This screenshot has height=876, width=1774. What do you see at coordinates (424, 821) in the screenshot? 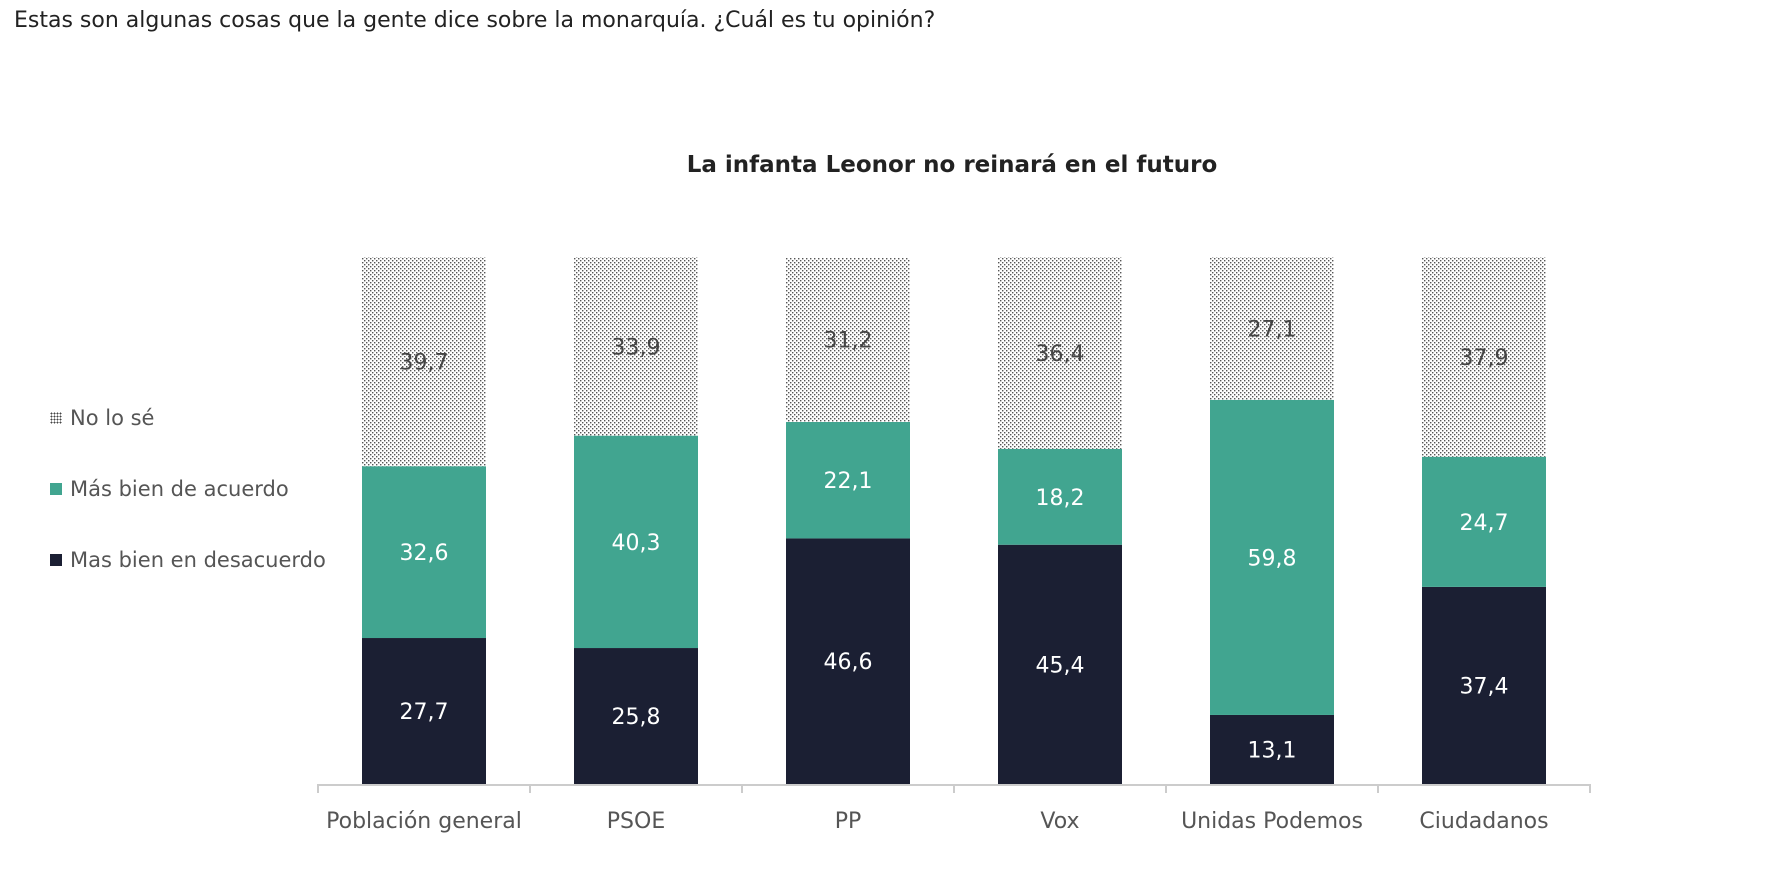
I see `x-tick-label-0: Población general` at bounding box center [424, 821].